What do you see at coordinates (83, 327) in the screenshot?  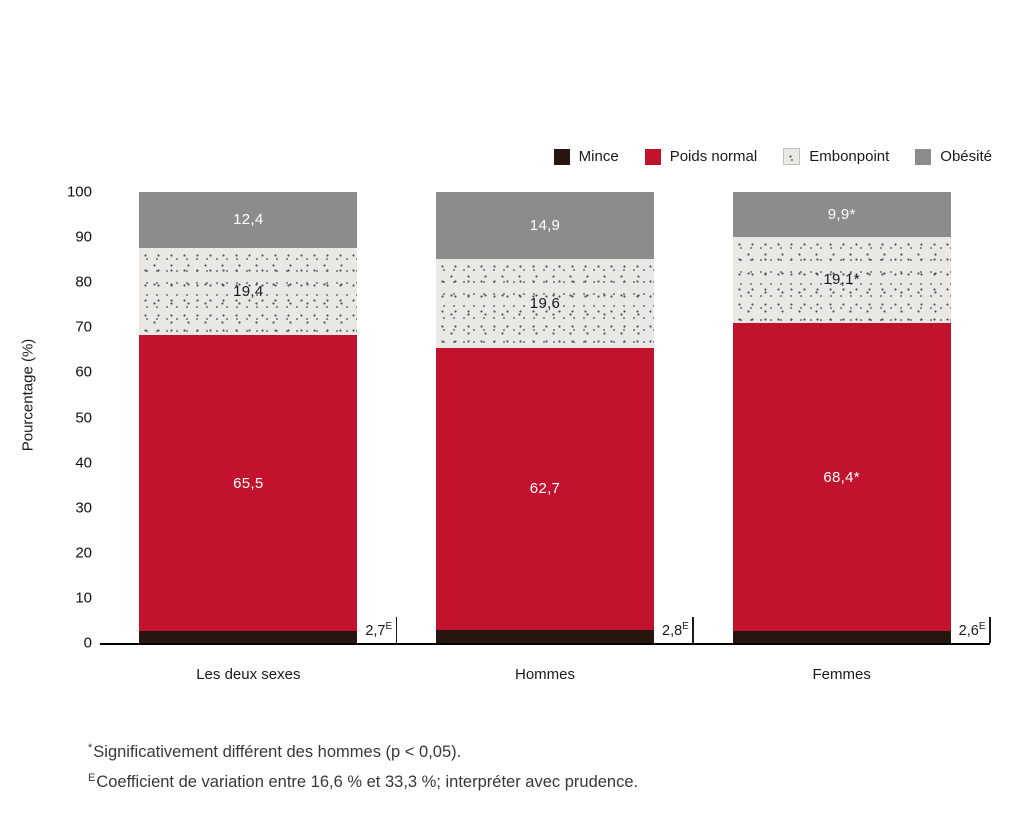 I see `y-tick-label: 70` at bounding box center [83, 327].